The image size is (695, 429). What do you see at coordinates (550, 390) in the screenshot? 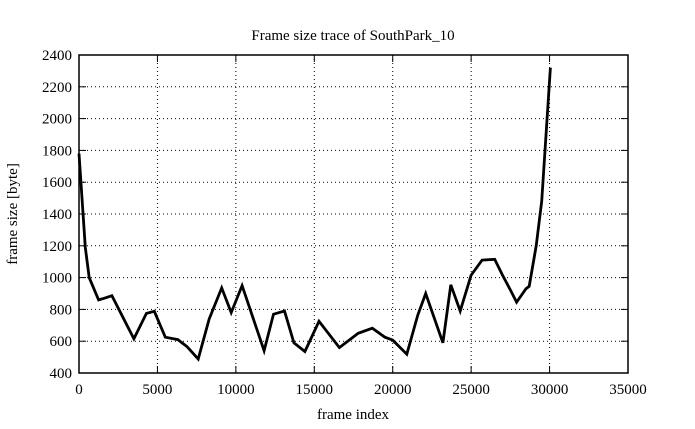
I see `x-tick-label: 30000` at bounding box center [550, 390].